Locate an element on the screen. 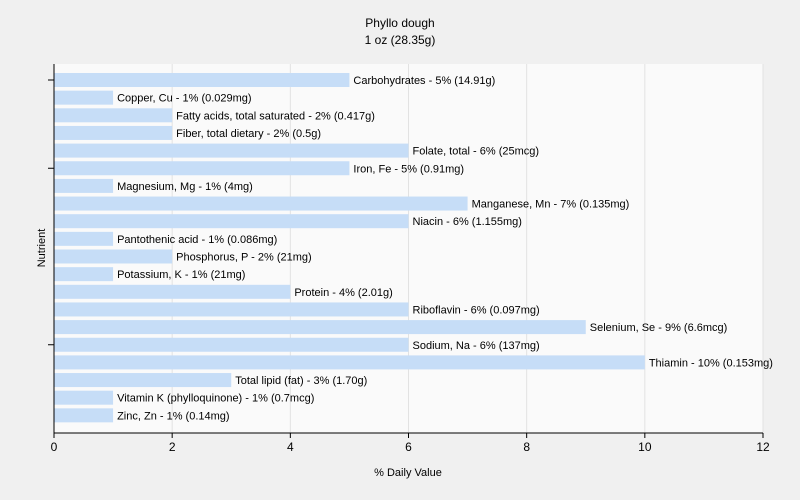  bar-label: Protein - 4% (2.01g) is located at coordinates (343, 293).